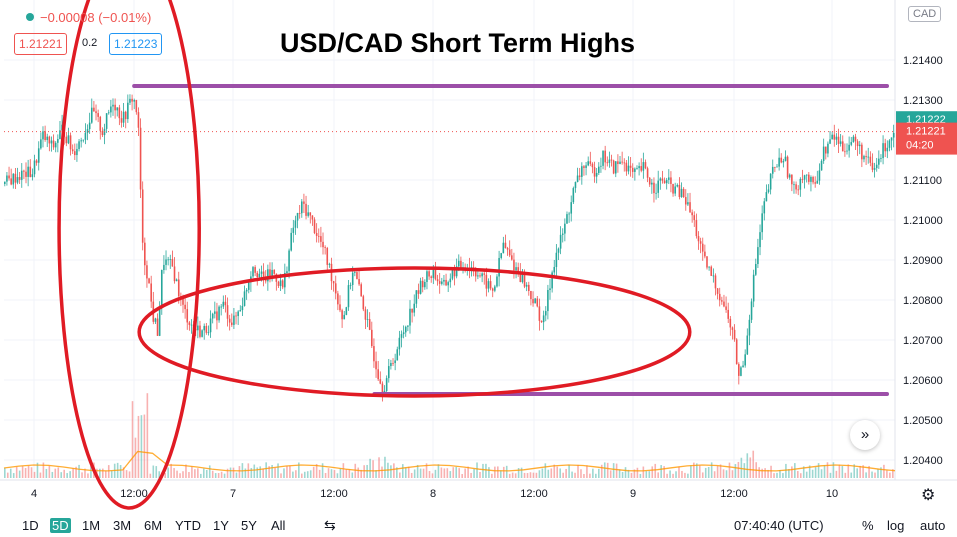 The height and width of the screenshot is (537, 957). What do you see at coordinates (30, 525) in the screenshot?
I see `timeframe-1d: 1D` at bounding box center [30, 525].